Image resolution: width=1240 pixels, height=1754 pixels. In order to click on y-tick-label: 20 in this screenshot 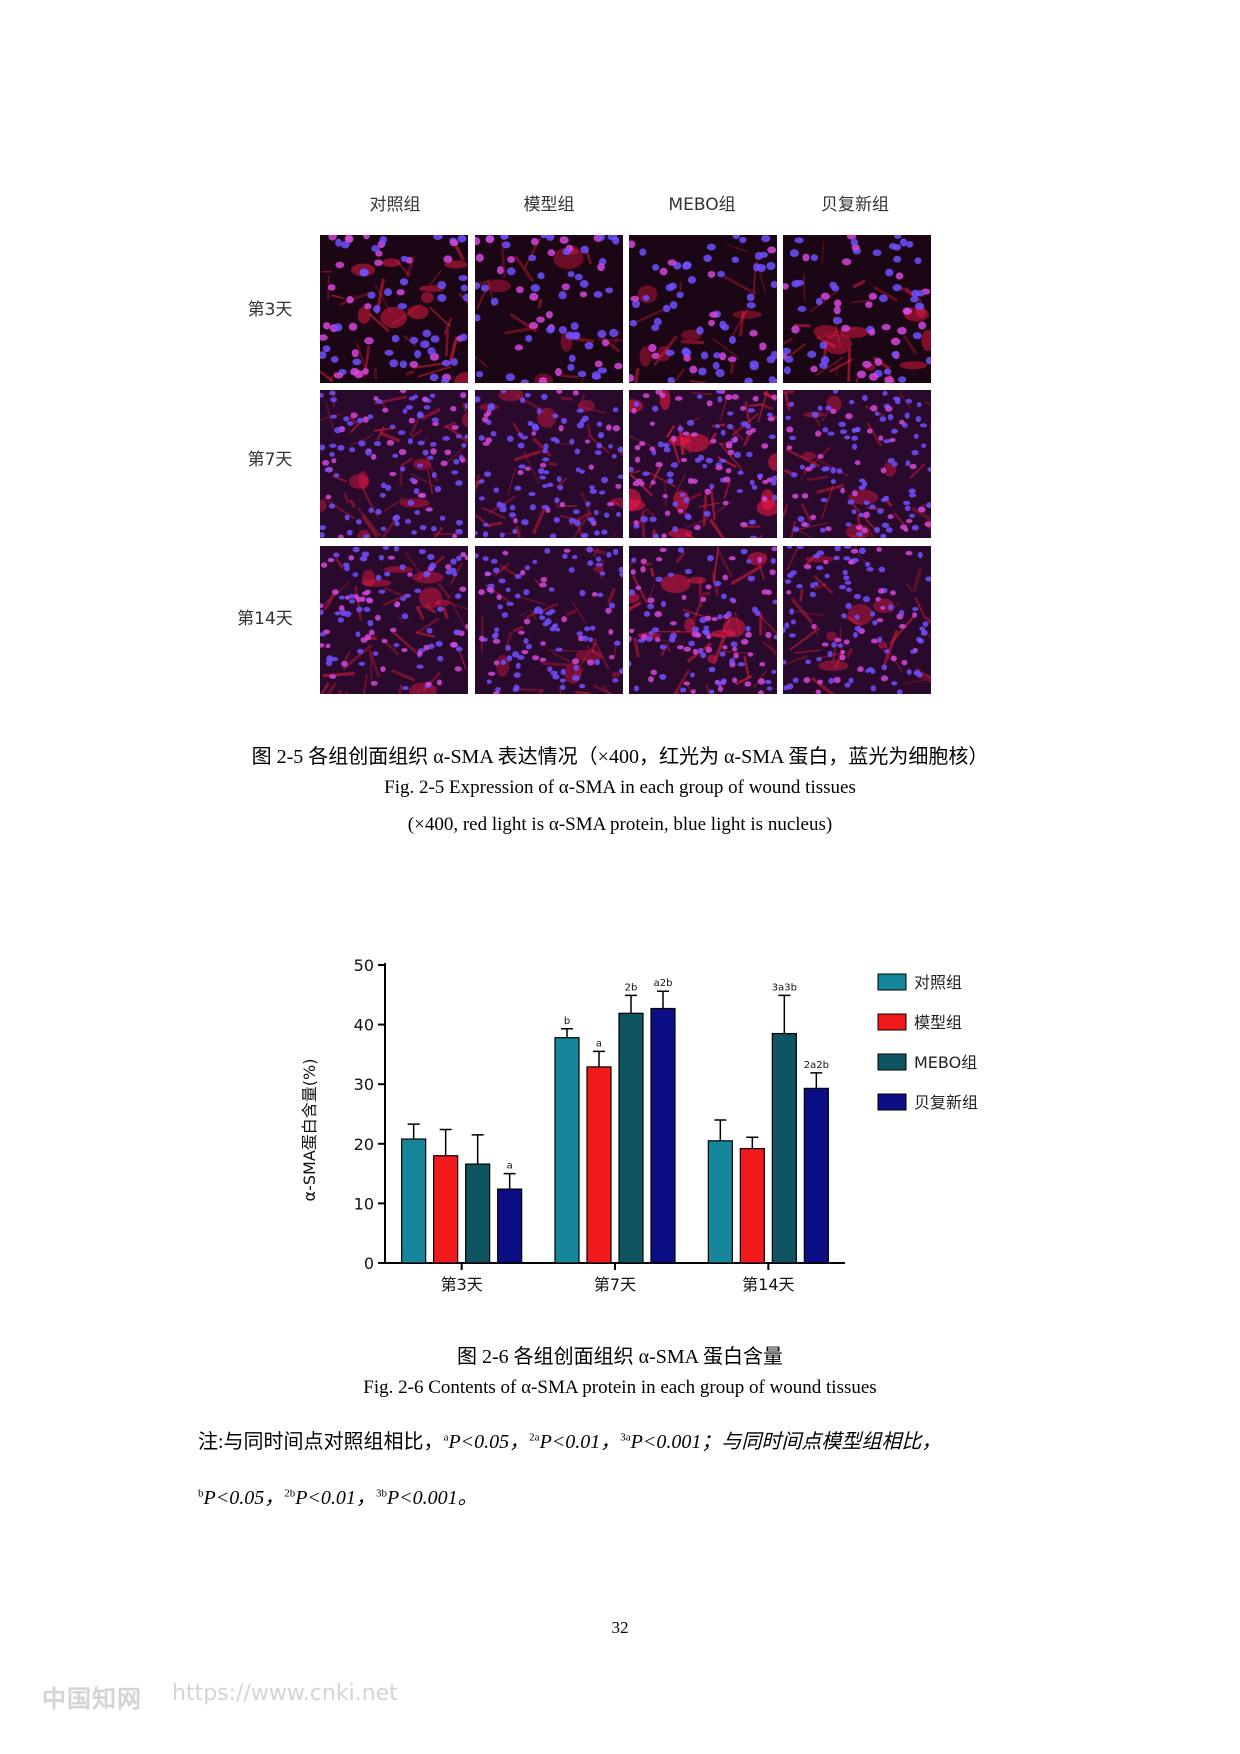, I will do `click(364, 1144)`.